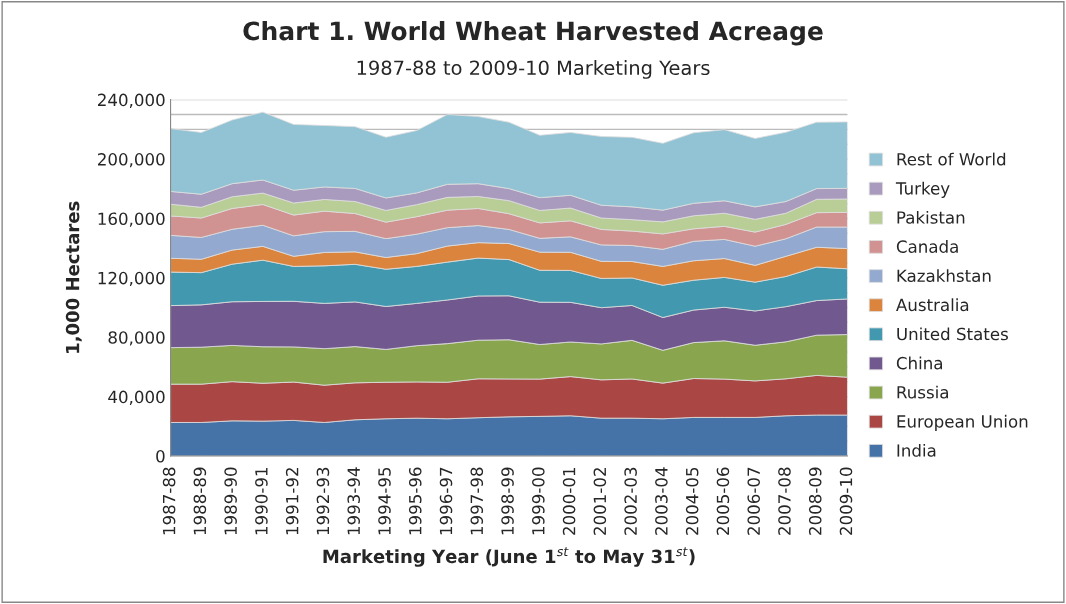 The image size is (1066, 604). I want to click on legend-label: Canada, so click(927, 246).